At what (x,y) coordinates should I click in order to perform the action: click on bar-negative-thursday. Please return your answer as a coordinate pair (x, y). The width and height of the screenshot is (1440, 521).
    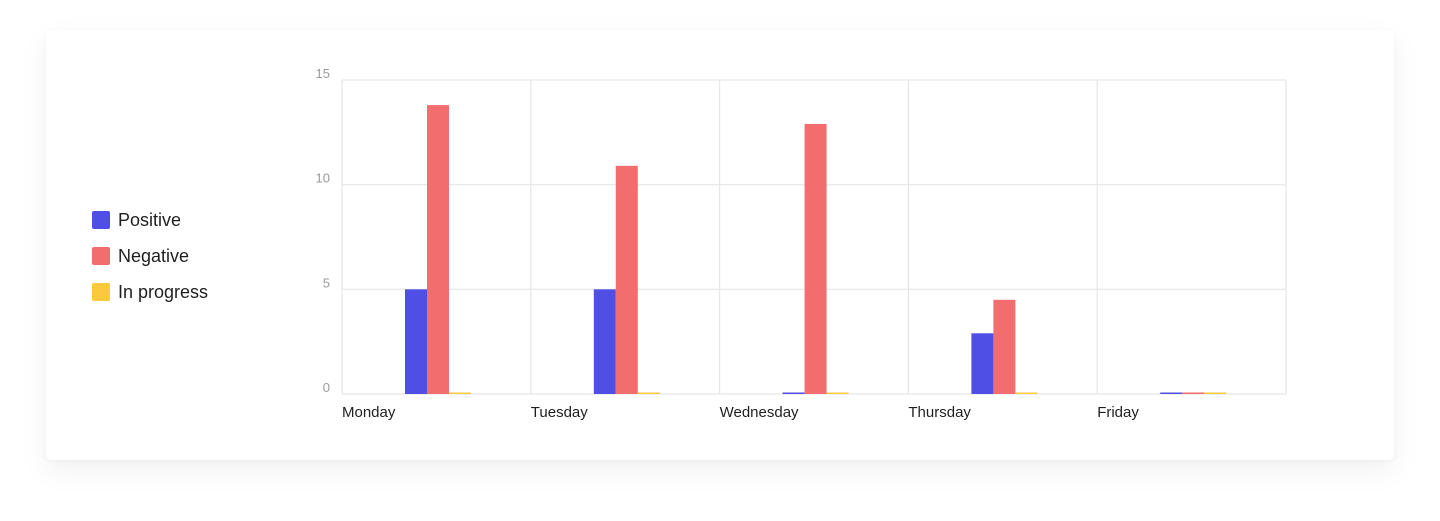
    Looking at the image, I should click on (1004, 346).